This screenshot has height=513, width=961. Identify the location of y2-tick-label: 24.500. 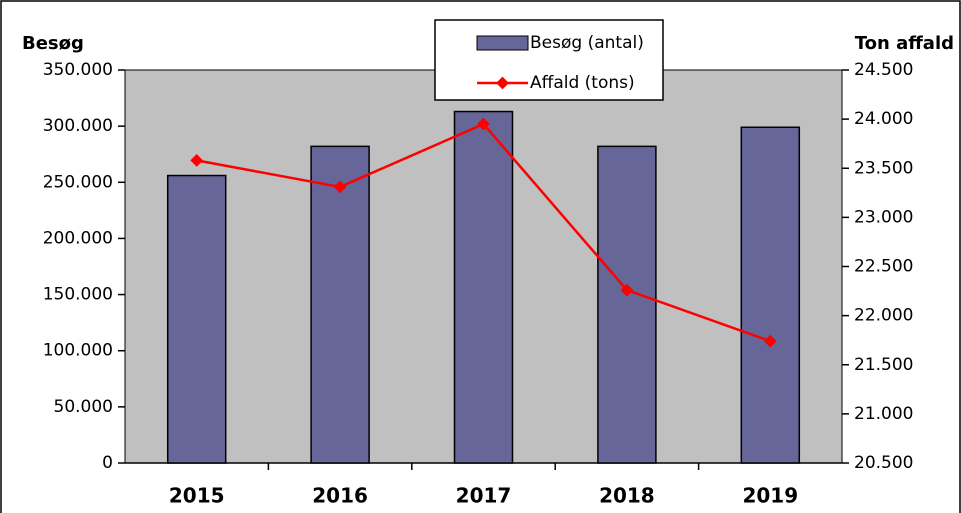
(883, 70).